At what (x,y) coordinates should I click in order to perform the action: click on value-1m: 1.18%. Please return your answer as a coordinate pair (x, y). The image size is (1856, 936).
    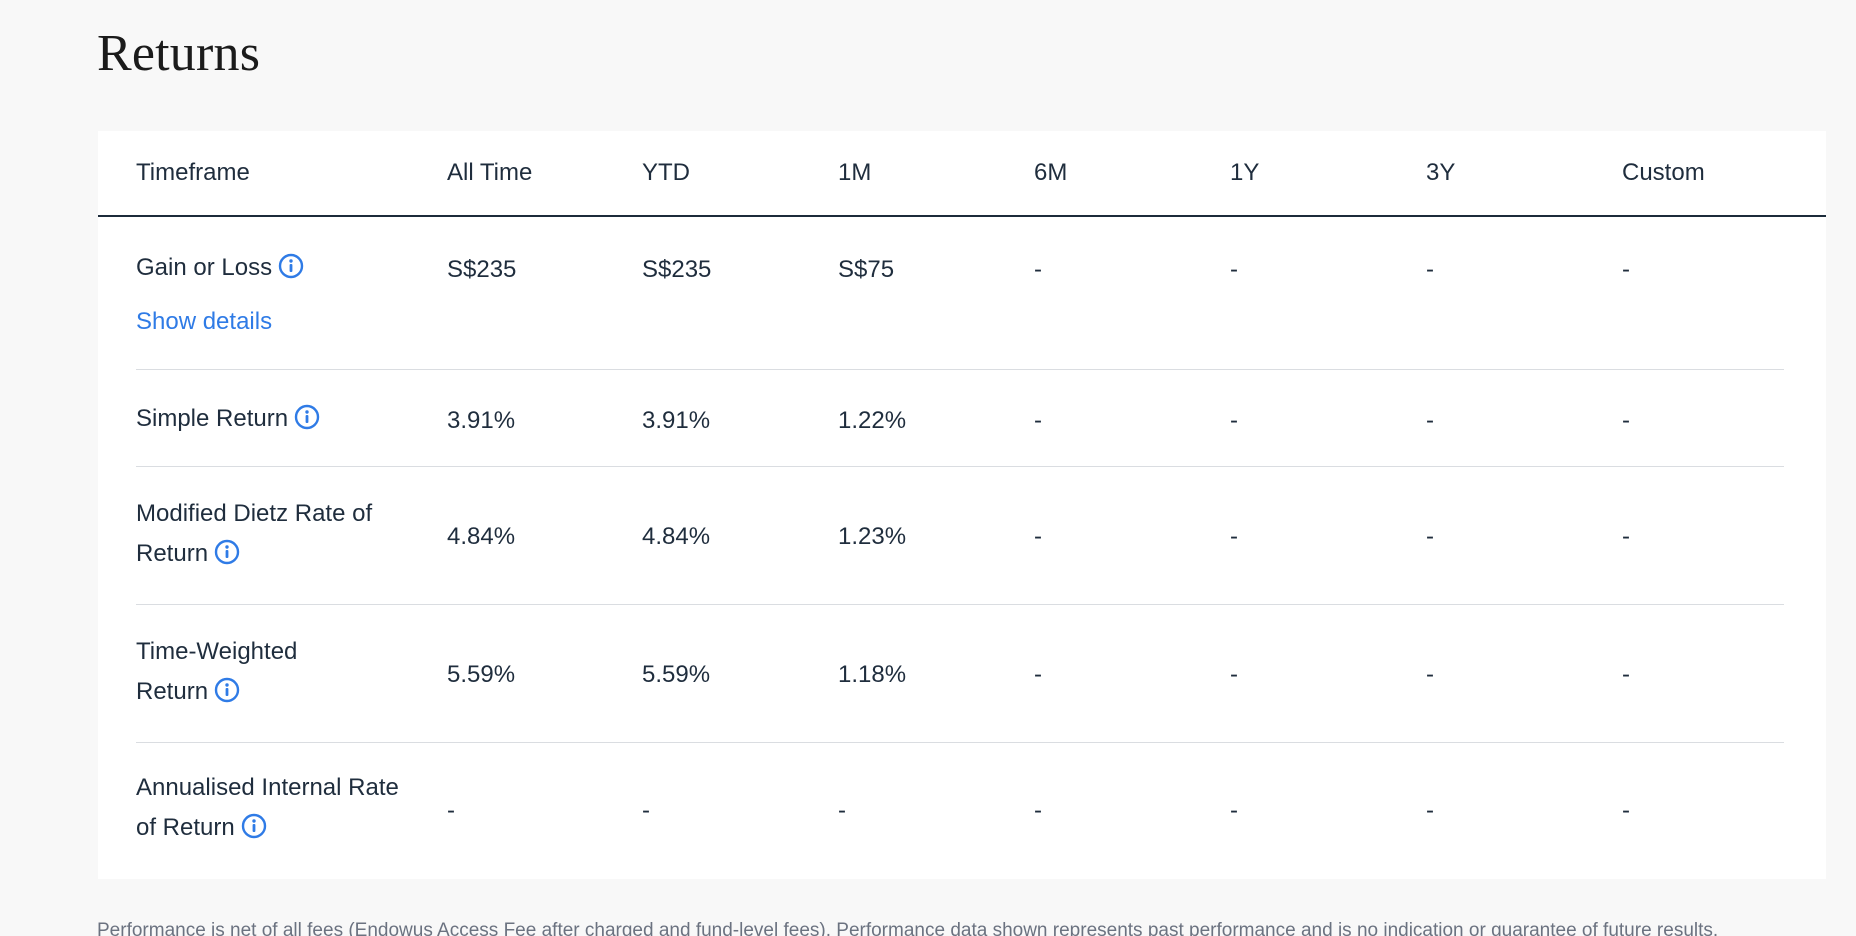
    Looking at the image, I should click on (872, 674).